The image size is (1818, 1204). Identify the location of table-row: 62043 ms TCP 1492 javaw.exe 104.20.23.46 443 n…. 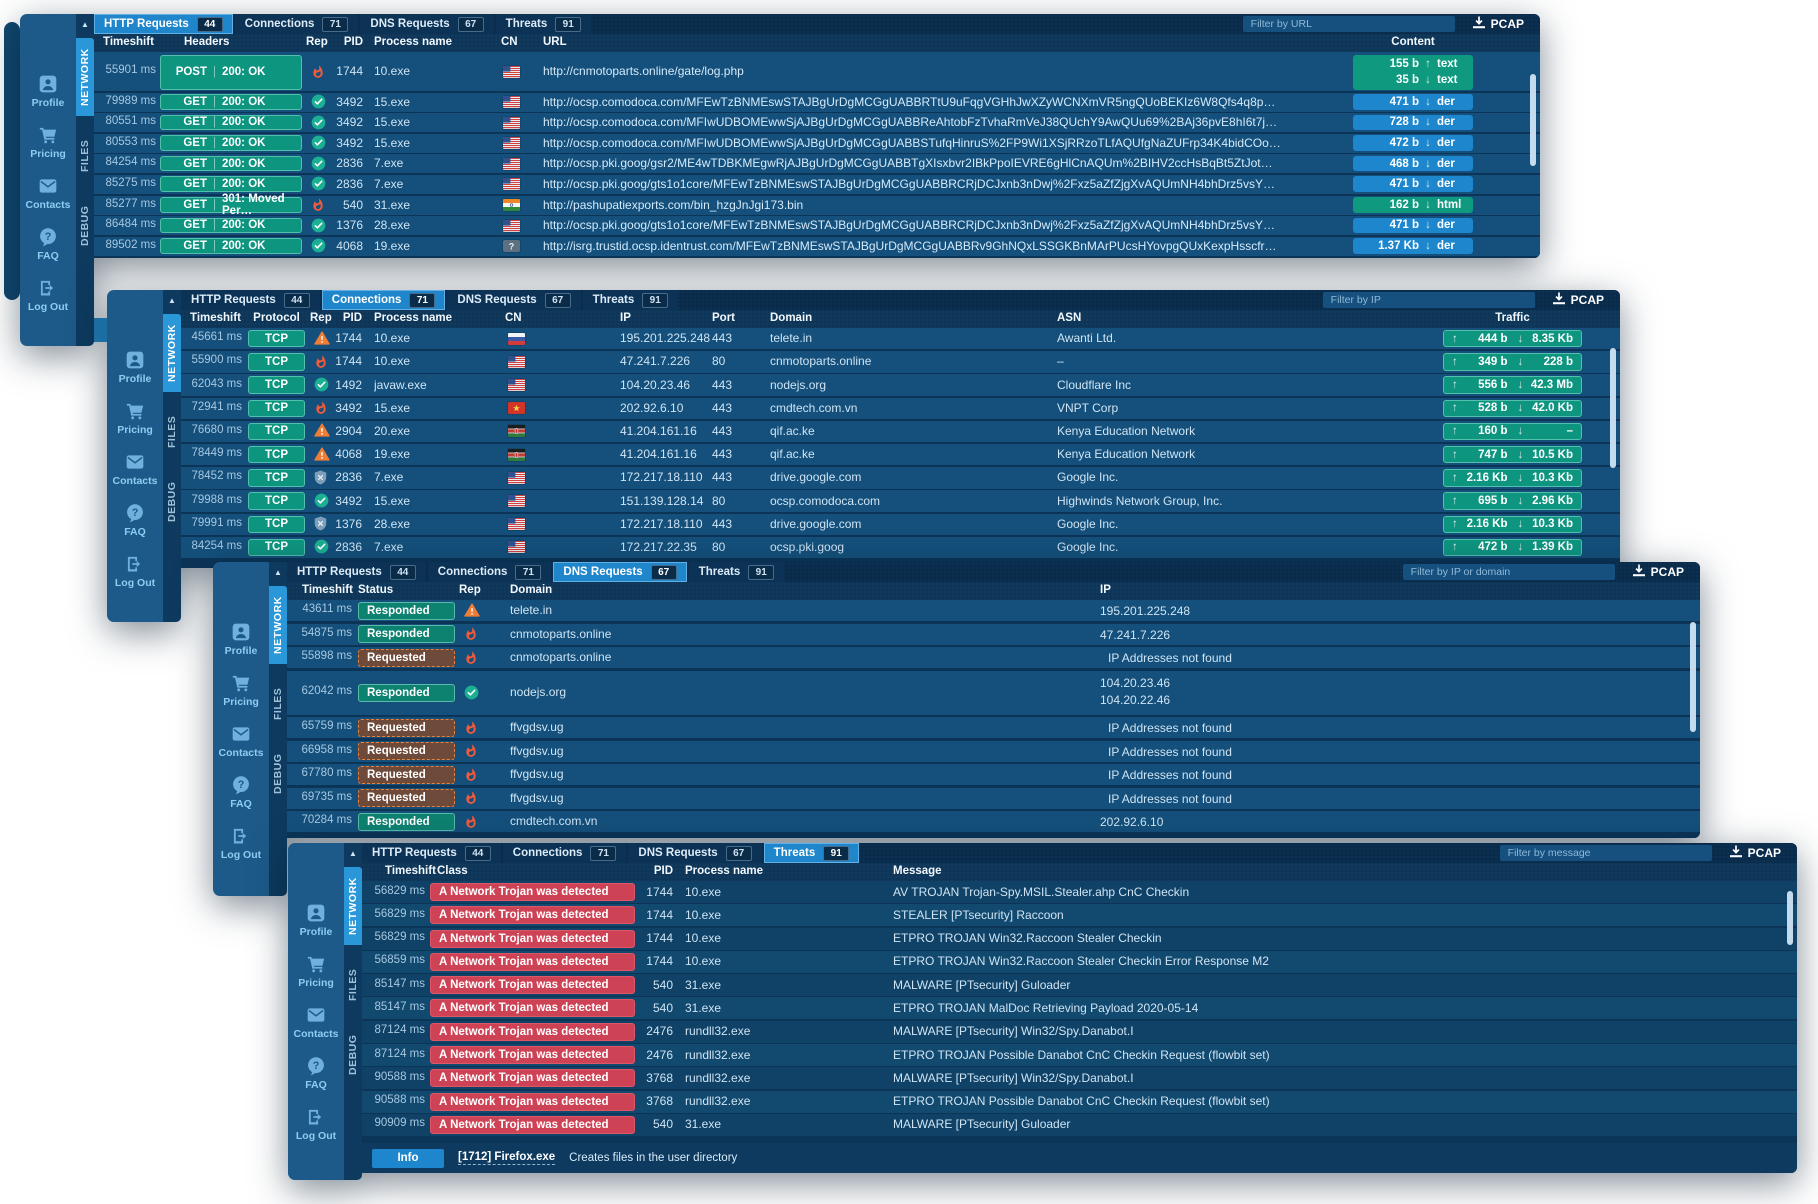
(900, 385).